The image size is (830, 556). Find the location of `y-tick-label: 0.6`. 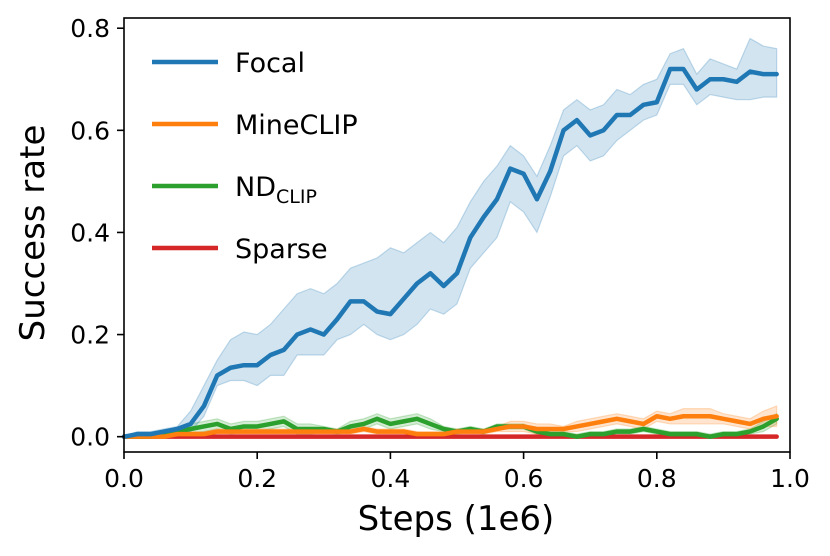

y-tick-label: 0.6 is located at coordinates (90, 130).